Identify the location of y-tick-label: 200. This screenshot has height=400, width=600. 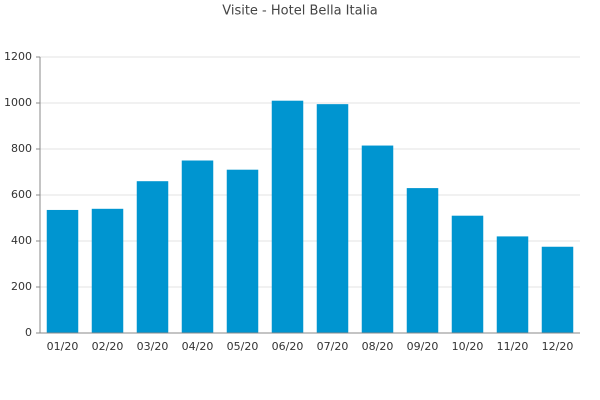
(21, 286).